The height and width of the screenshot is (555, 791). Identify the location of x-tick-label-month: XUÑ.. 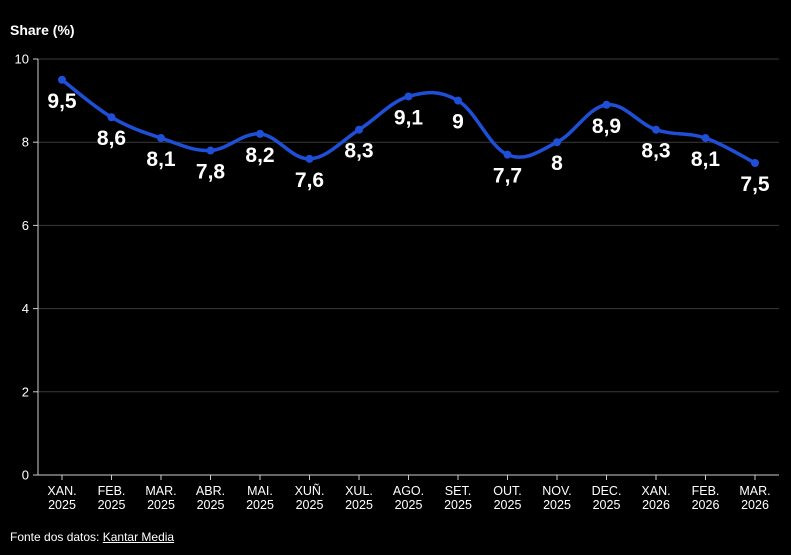
(310, 491).